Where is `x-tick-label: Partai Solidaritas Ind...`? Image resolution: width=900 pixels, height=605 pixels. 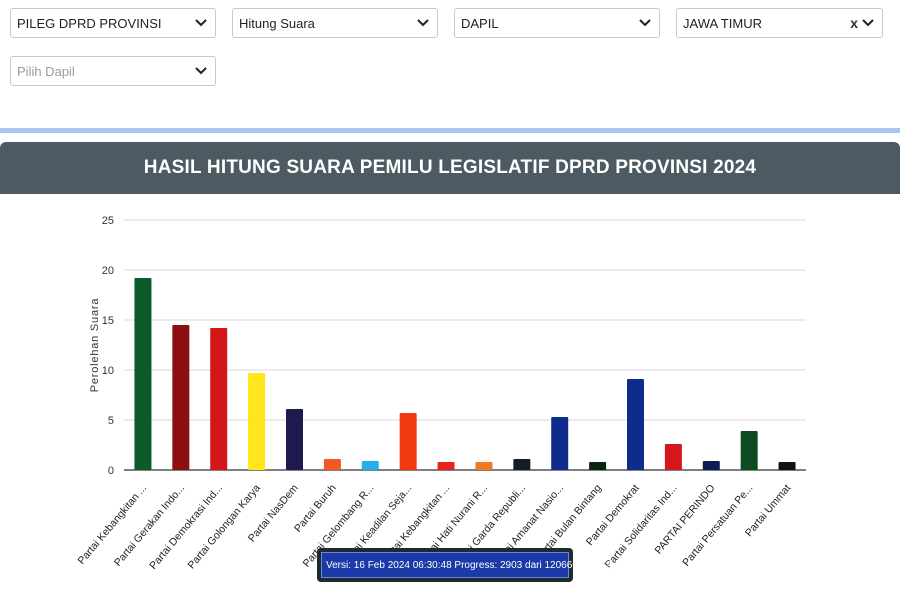 x-tick-label: Partai Solidaritas Ind... is located at coordinates (641, 526).